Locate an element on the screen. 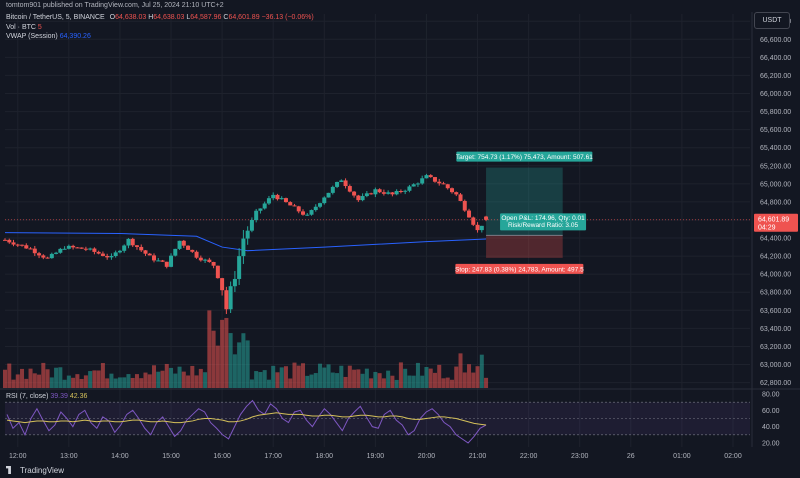 The width and height of the screenshot is (800, 478). price-tick-label: 65,200.00 is located at coordinates (775, 166).